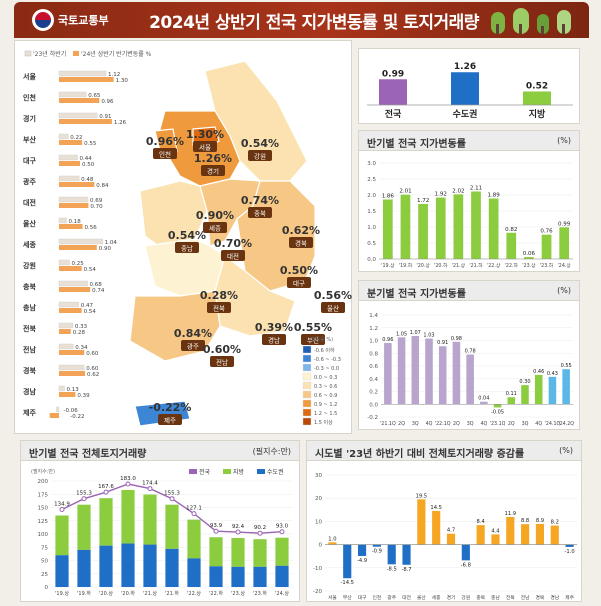  I want to click on y-tick-label: 100, so click(43, 535).